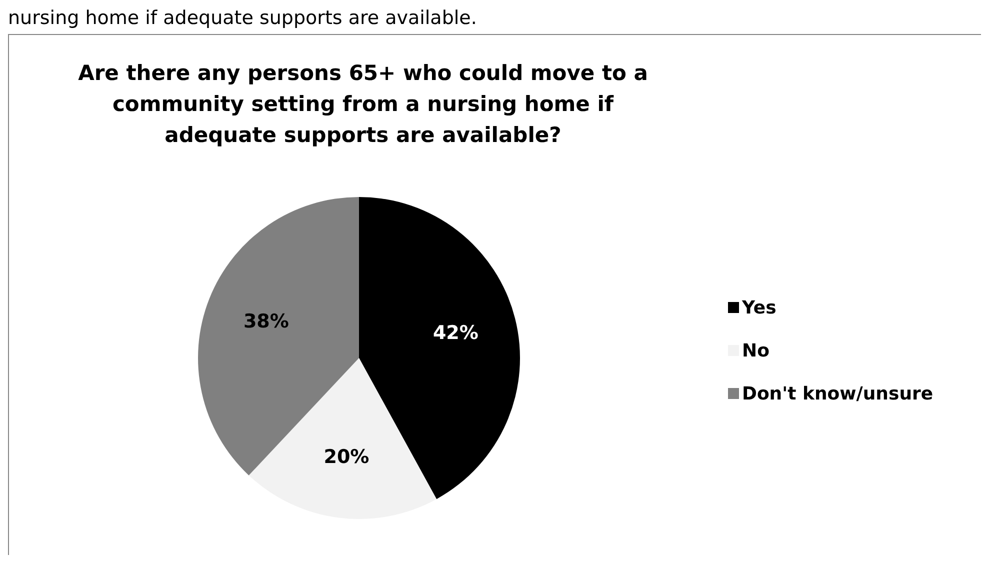 The height and width of the screenshot is (563, 989). What do you see at coordinates (242, 18) in the screenshot?
I see `text: nursing home if adequate supports are available.` at bounding box center [242, 18].